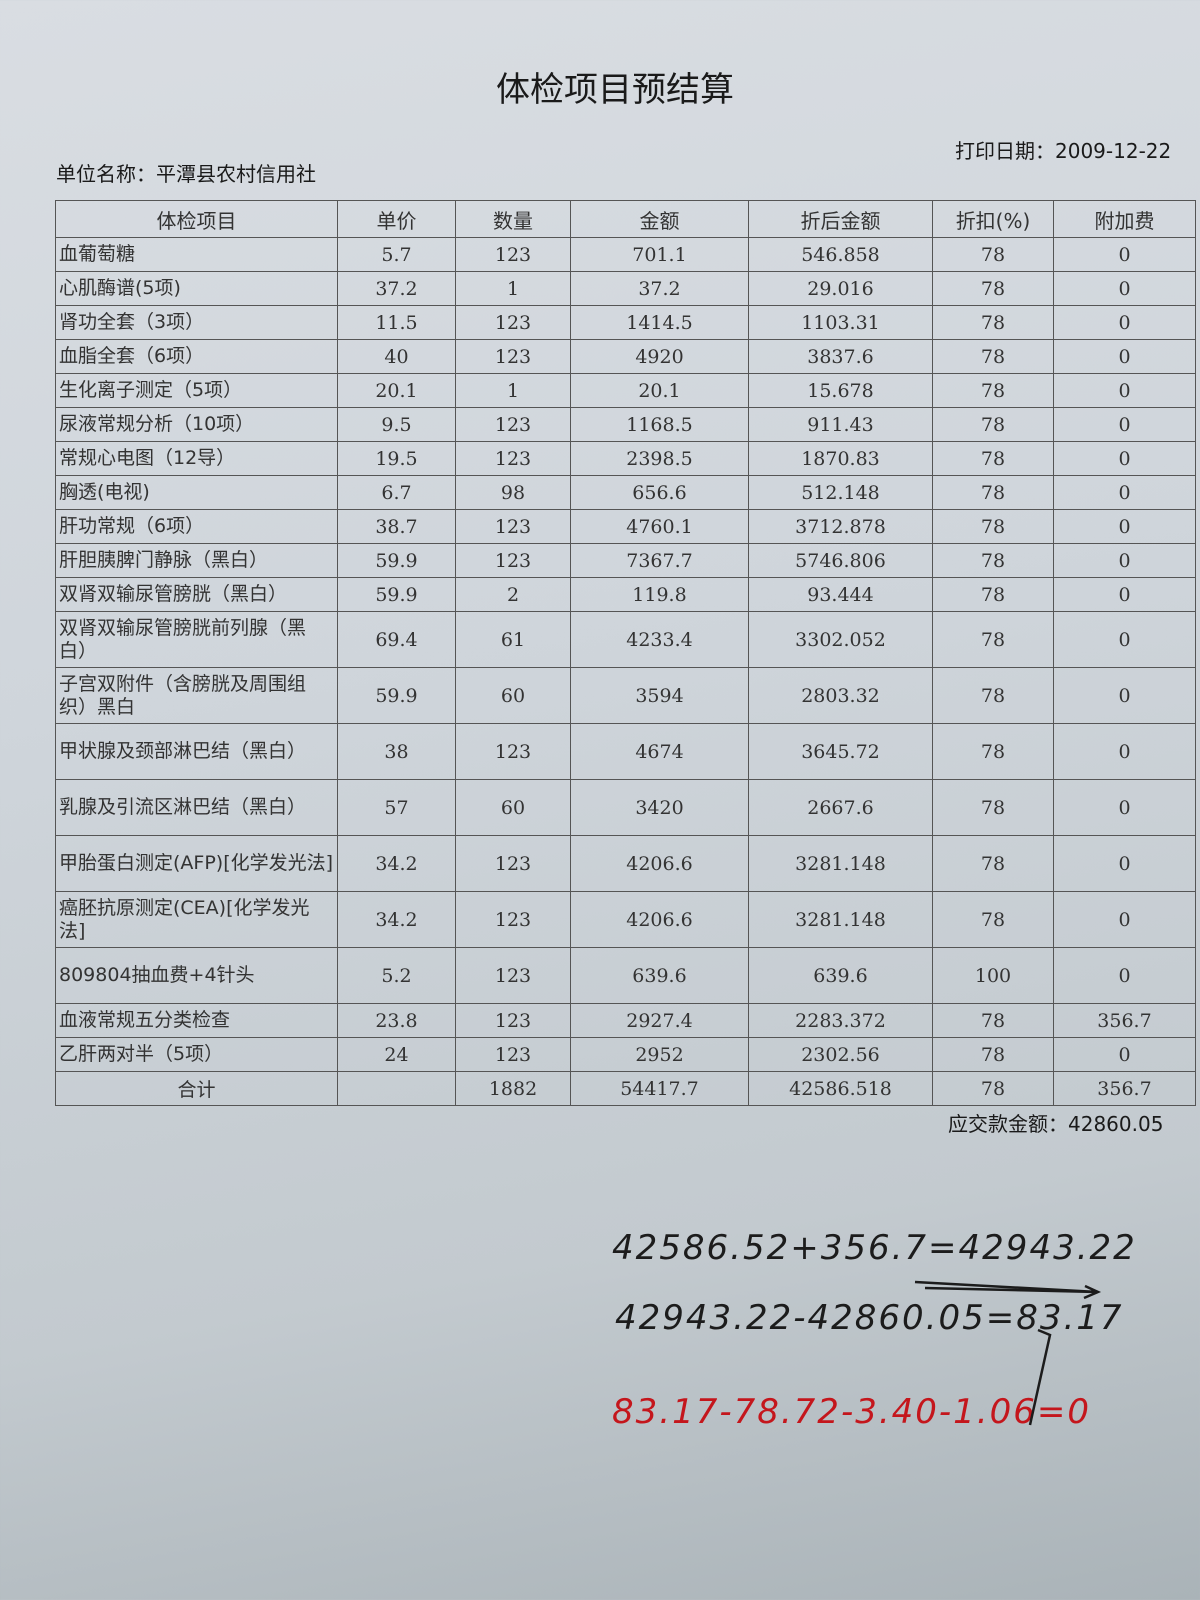 The width and height of the screenshot is (1200, 1600). What do you see at coordinates (840, 526) in the screenshot?
I see `table-cell: 3712.878` at bounding box center [840, 526].